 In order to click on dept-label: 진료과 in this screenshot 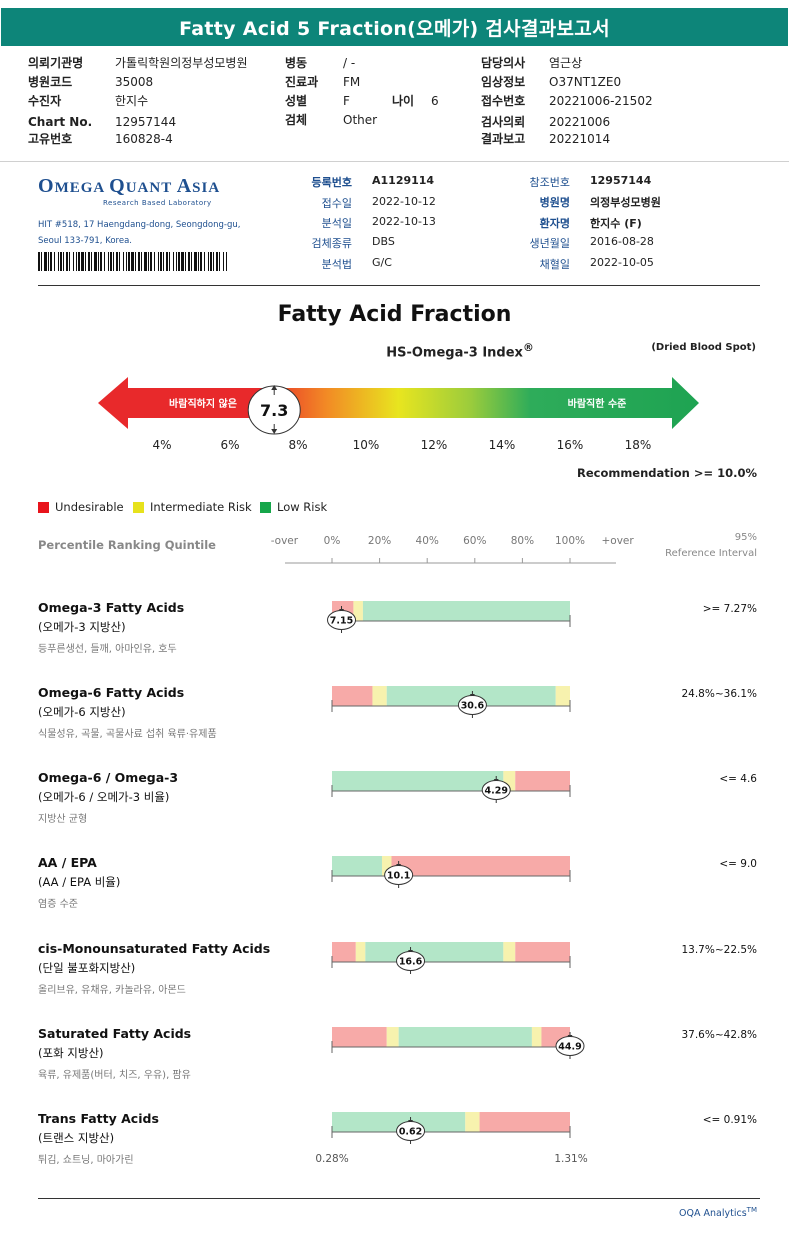, I will do `click(302, 82)`.